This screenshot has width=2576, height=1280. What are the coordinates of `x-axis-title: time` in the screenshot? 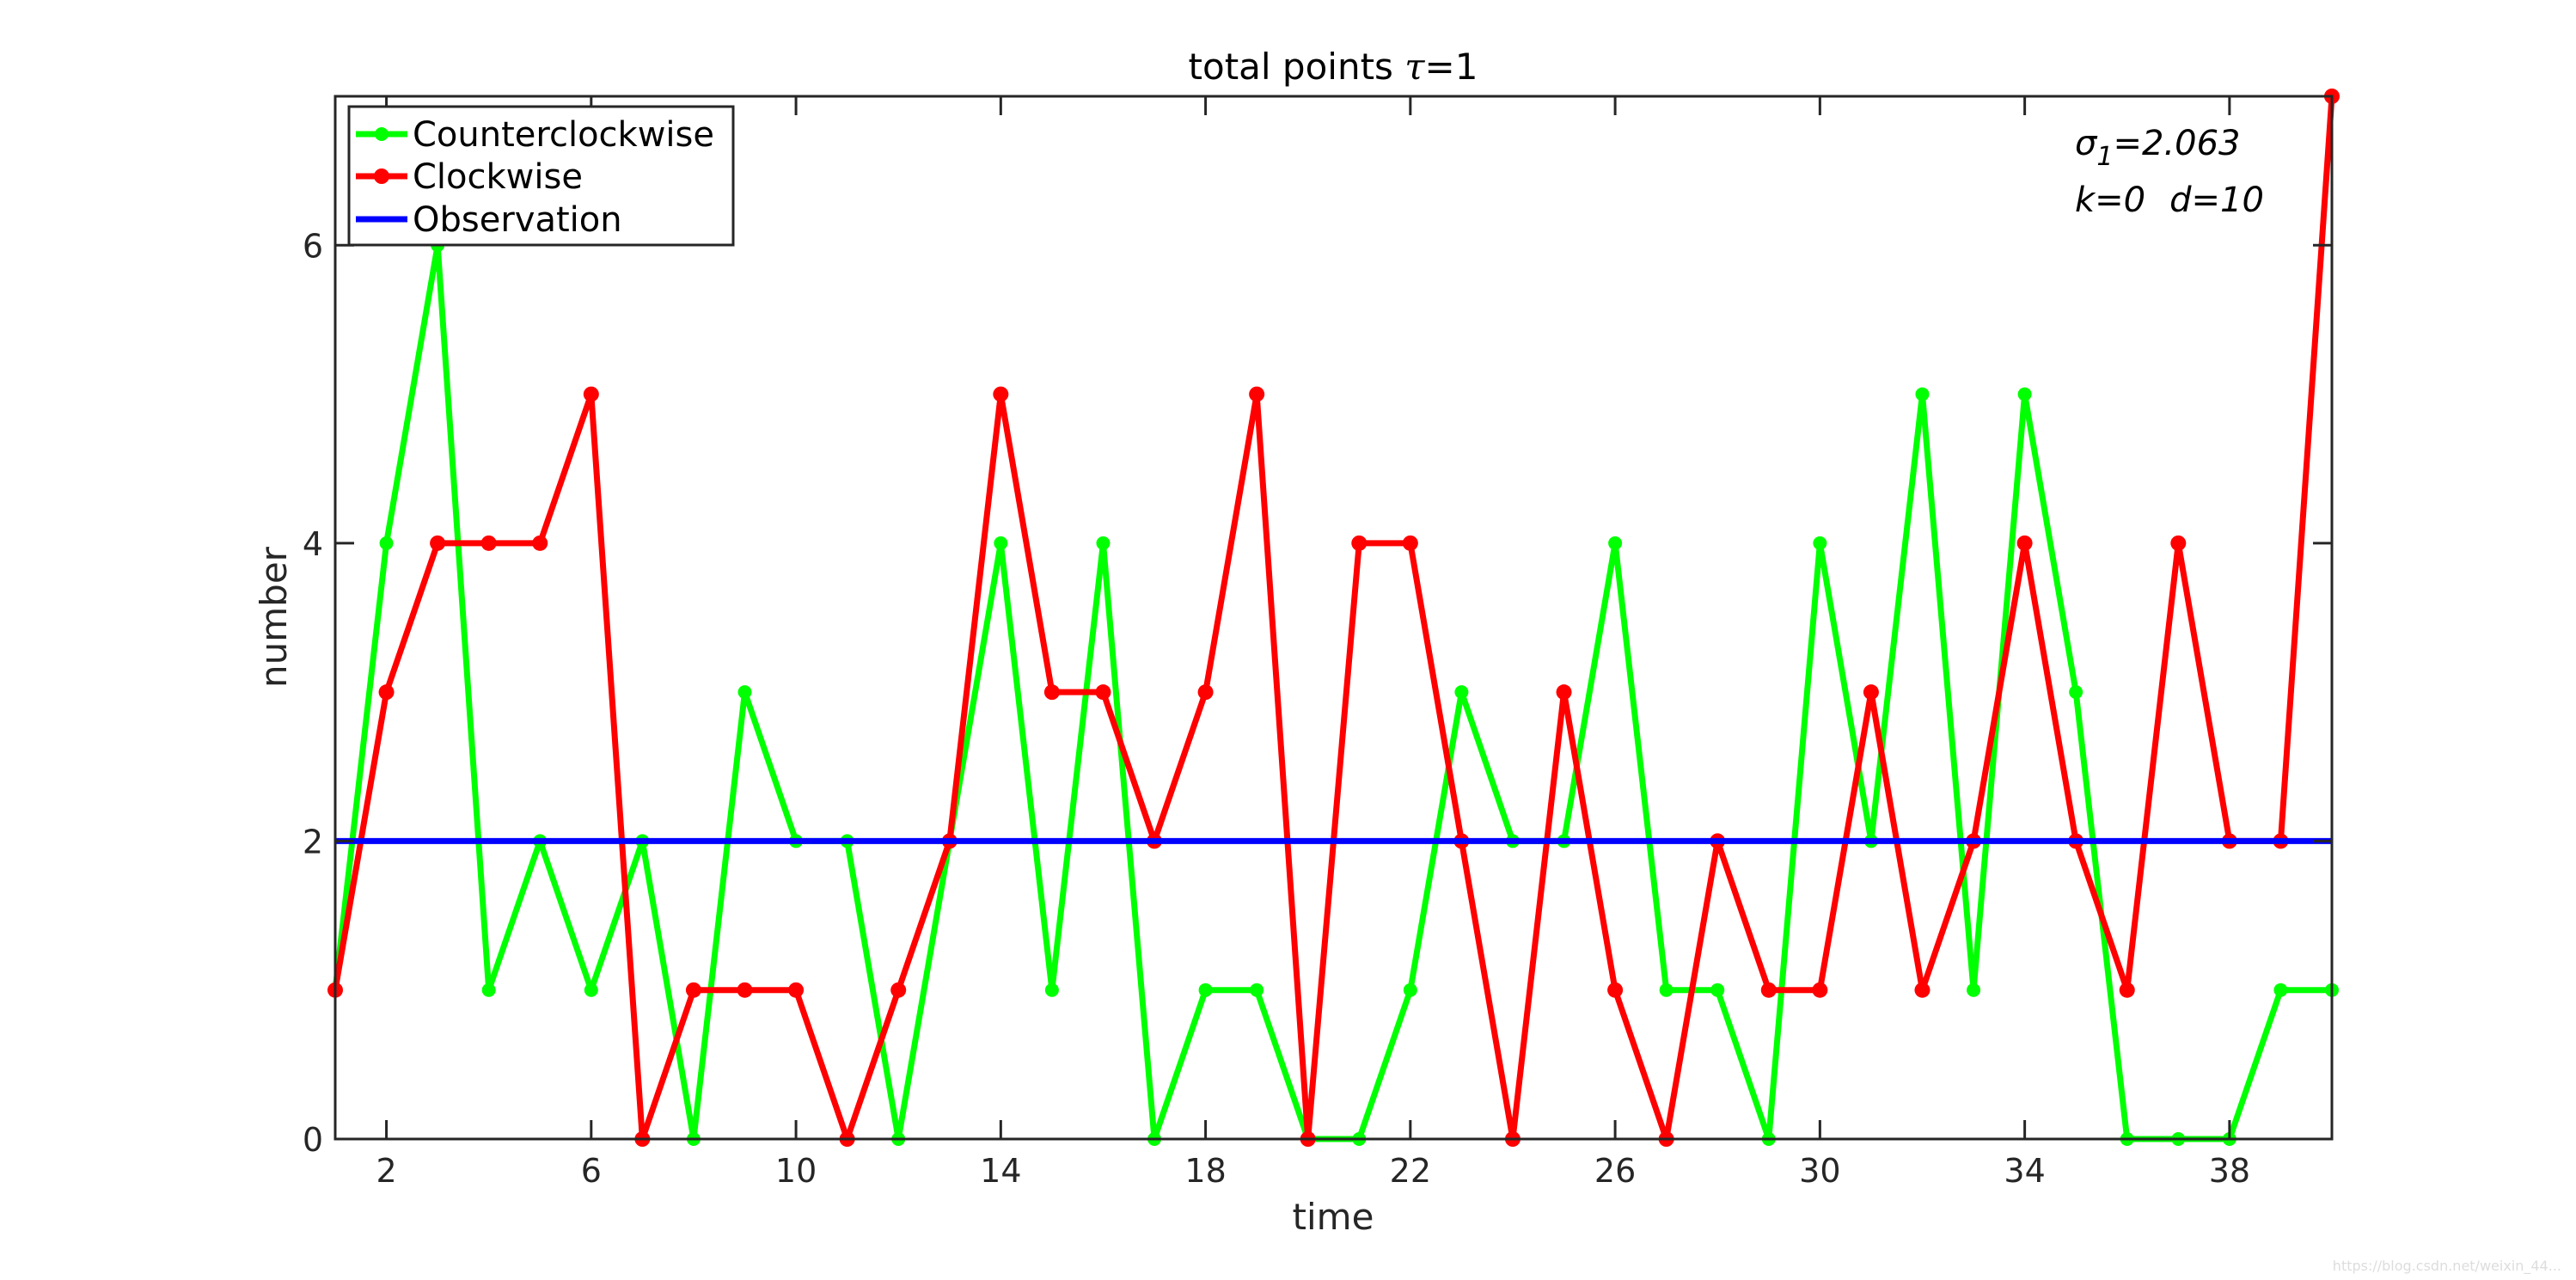 It's located at (1333, 1217).